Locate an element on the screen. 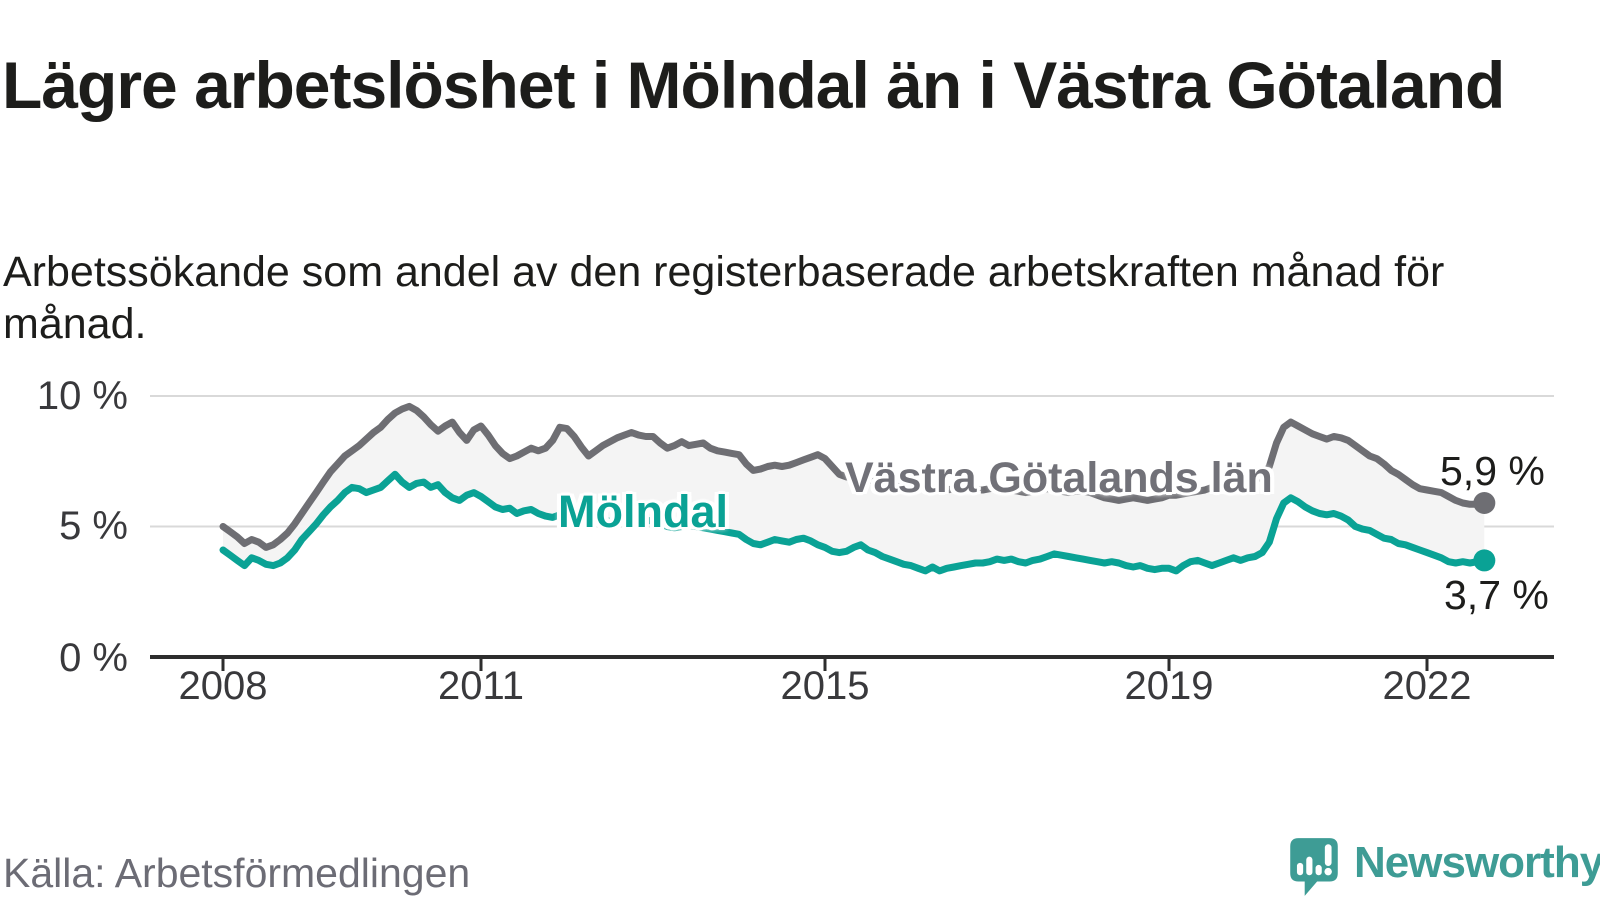 This screenshot has width=1600, height=900. end-value-label-vastra-gotaland: 5,9 % is located at coordinates (1492, 471).